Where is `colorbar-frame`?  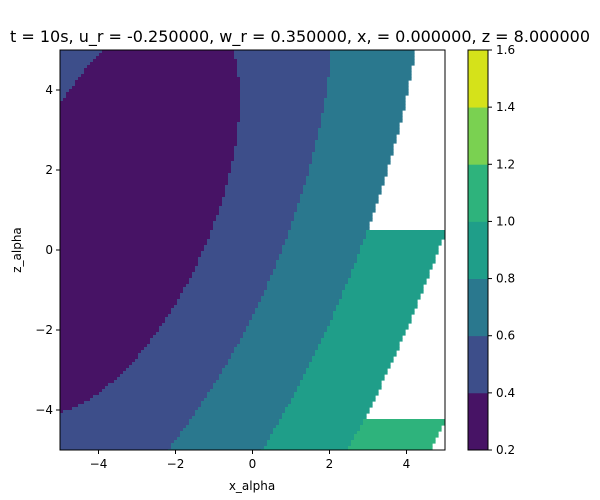 colorbar-frame is located at coordinates (478, 250).